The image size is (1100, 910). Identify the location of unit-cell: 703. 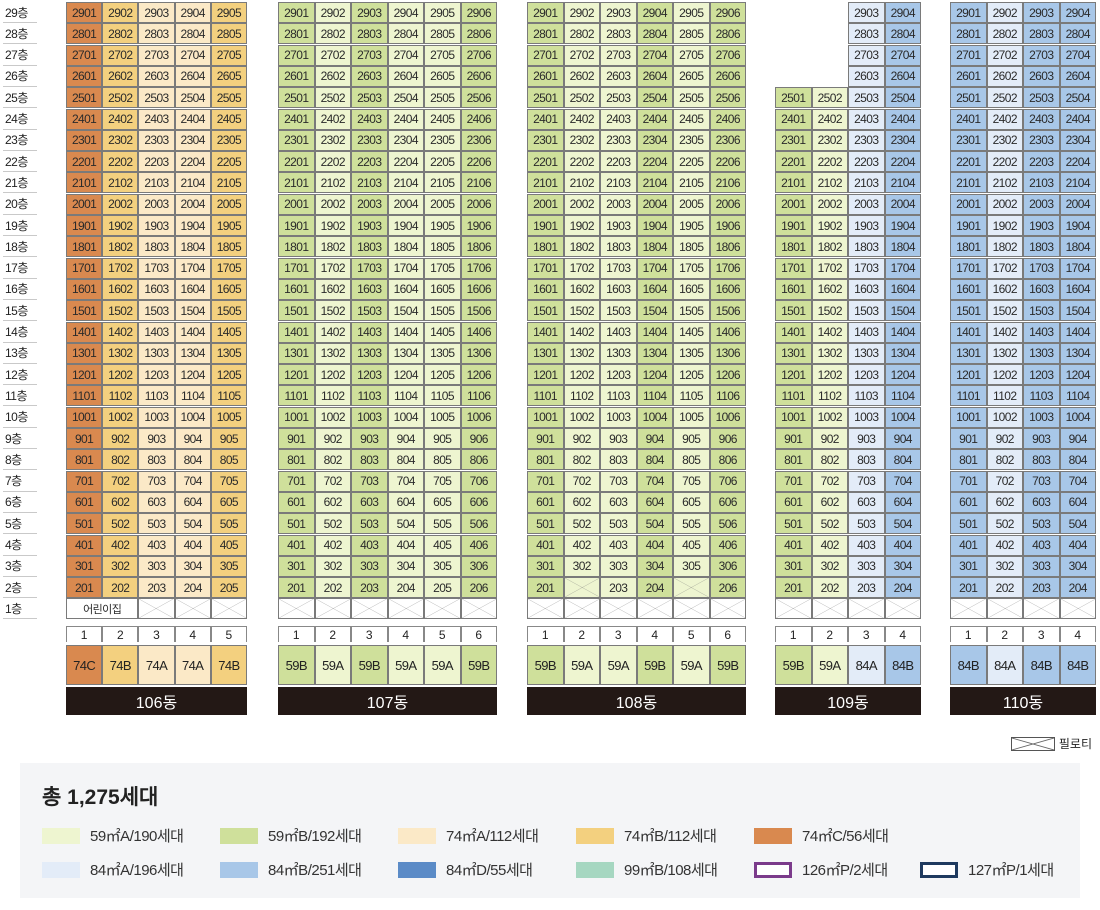
(866, 481).